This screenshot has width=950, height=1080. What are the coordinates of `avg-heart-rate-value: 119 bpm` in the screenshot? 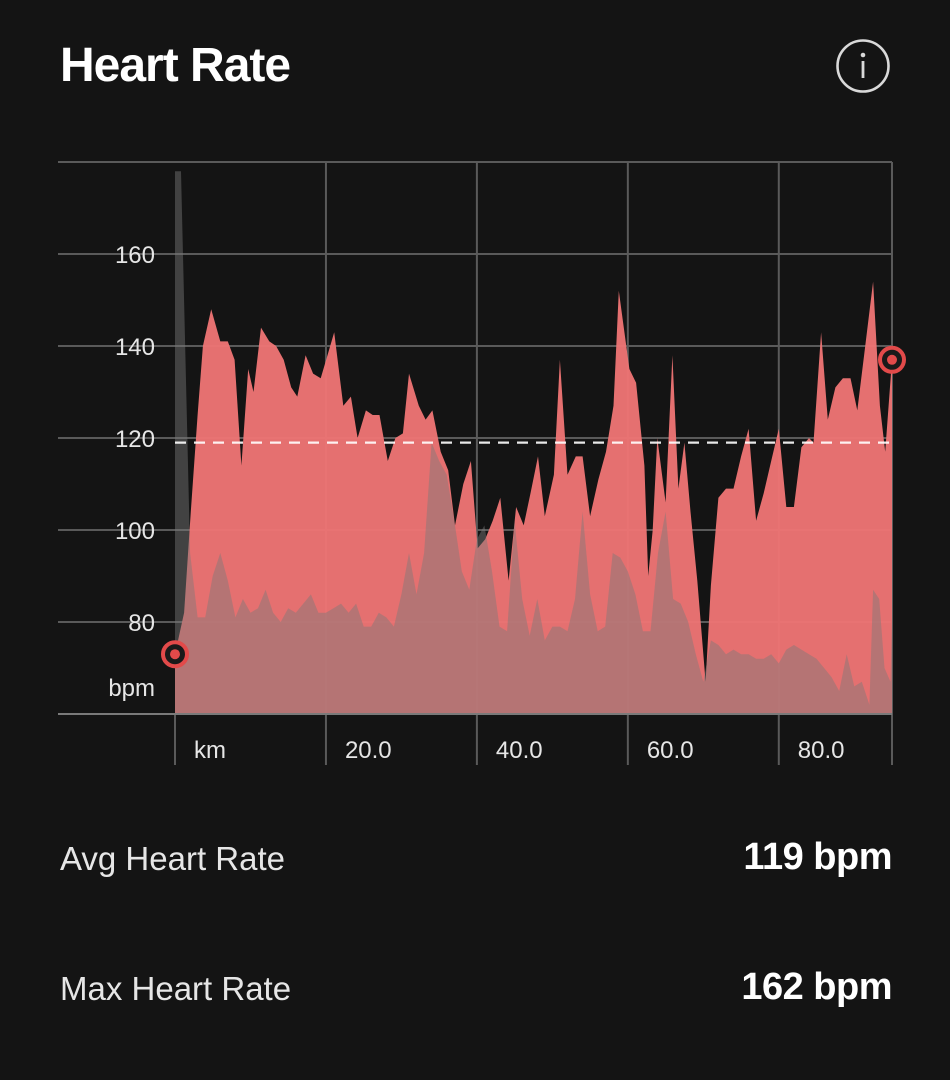 It's located at (817, 857).